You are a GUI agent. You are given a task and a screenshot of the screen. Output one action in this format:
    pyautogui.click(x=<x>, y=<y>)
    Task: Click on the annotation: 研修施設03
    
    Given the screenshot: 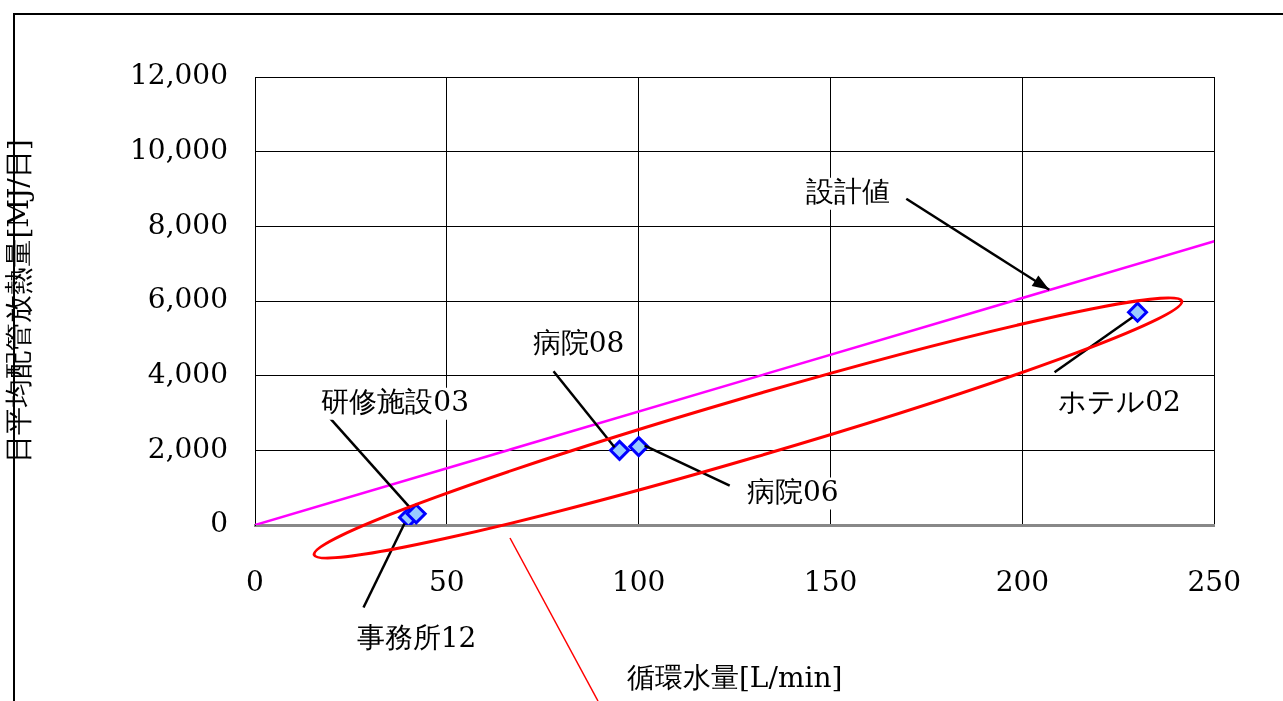 What is the action you would take?
    pyautogui.click(x=395, y=402)
    